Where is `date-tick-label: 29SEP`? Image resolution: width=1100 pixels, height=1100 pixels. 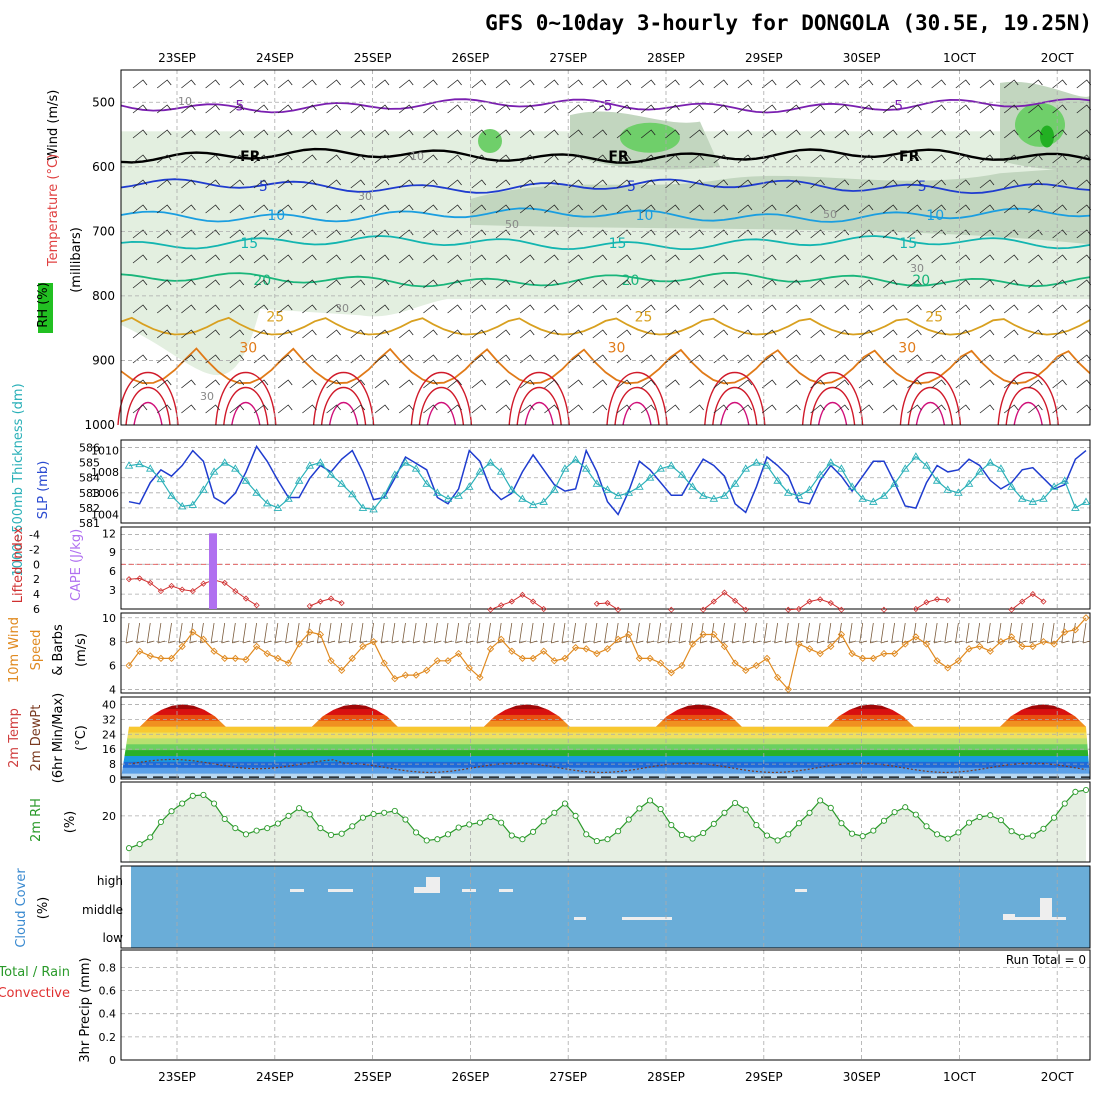 date-tick-label: 29SEP is located at coordinates (764, 1077).